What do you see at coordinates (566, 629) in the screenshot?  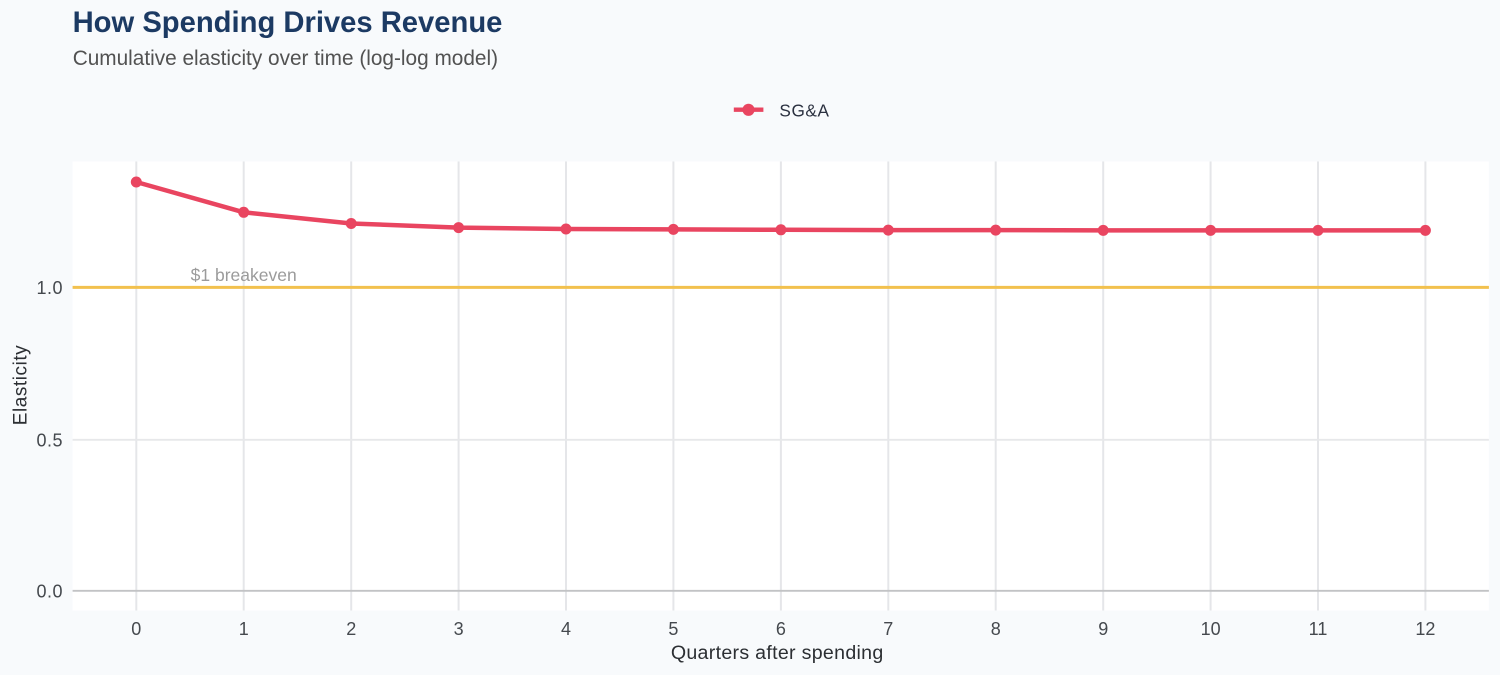 I see `svg-text: 4` at bounding box center [566, 629].